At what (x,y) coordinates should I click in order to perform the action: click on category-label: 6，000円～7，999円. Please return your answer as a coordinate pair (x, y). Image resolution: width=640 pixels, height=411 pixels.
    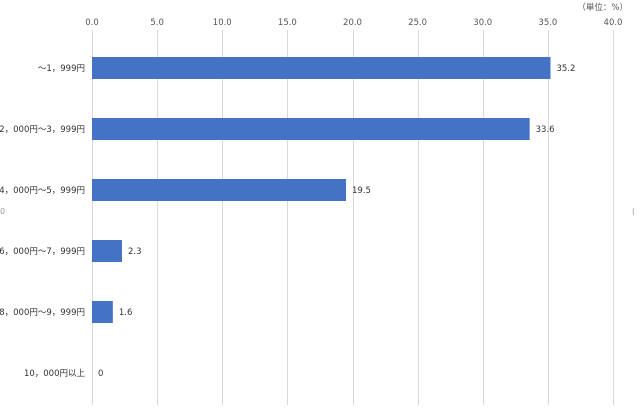
    Looking at the image, I should click on (42, 252).